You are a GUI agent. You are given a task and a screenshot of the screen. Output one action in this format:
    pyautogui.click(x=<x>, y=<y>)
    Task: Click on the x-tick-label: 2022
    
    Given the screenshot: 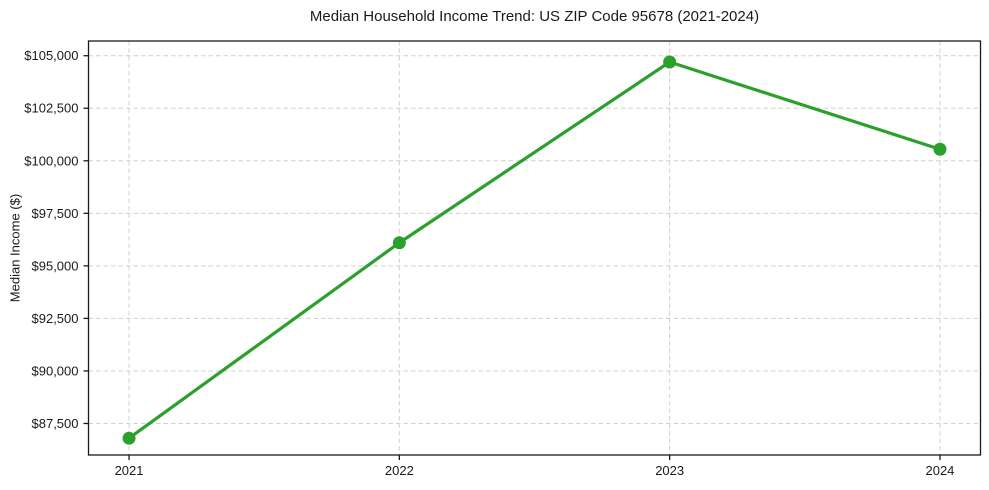 What is the action you would take?
    pyautogui.click(x=399, y=470)
    